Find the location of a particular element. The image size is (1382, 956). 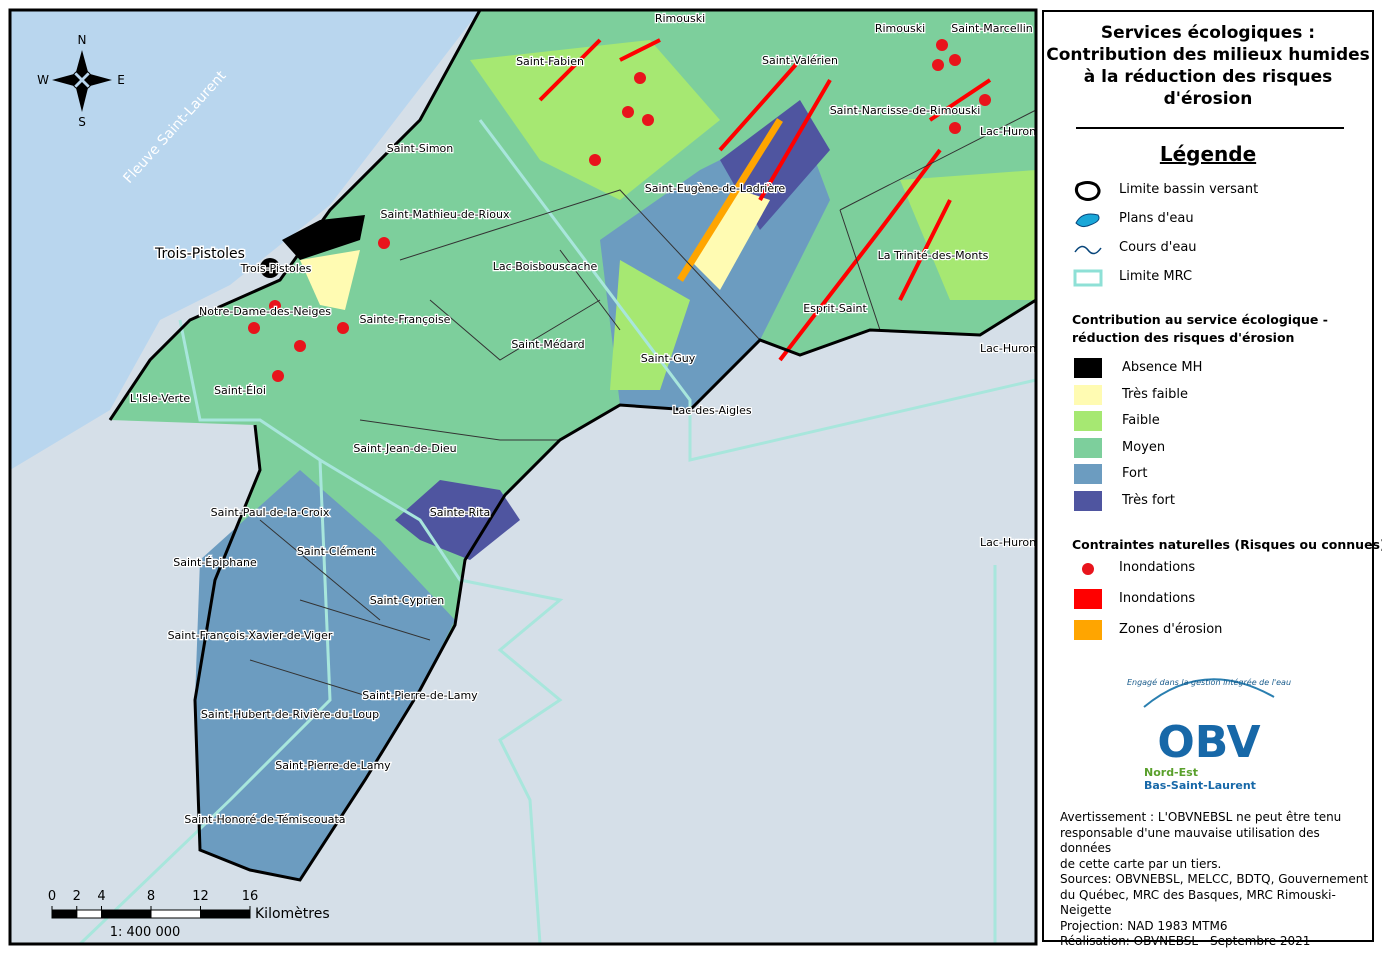

place-label: Saint-Honoré-de-Témiscouata is located at coordinates (264, 819).